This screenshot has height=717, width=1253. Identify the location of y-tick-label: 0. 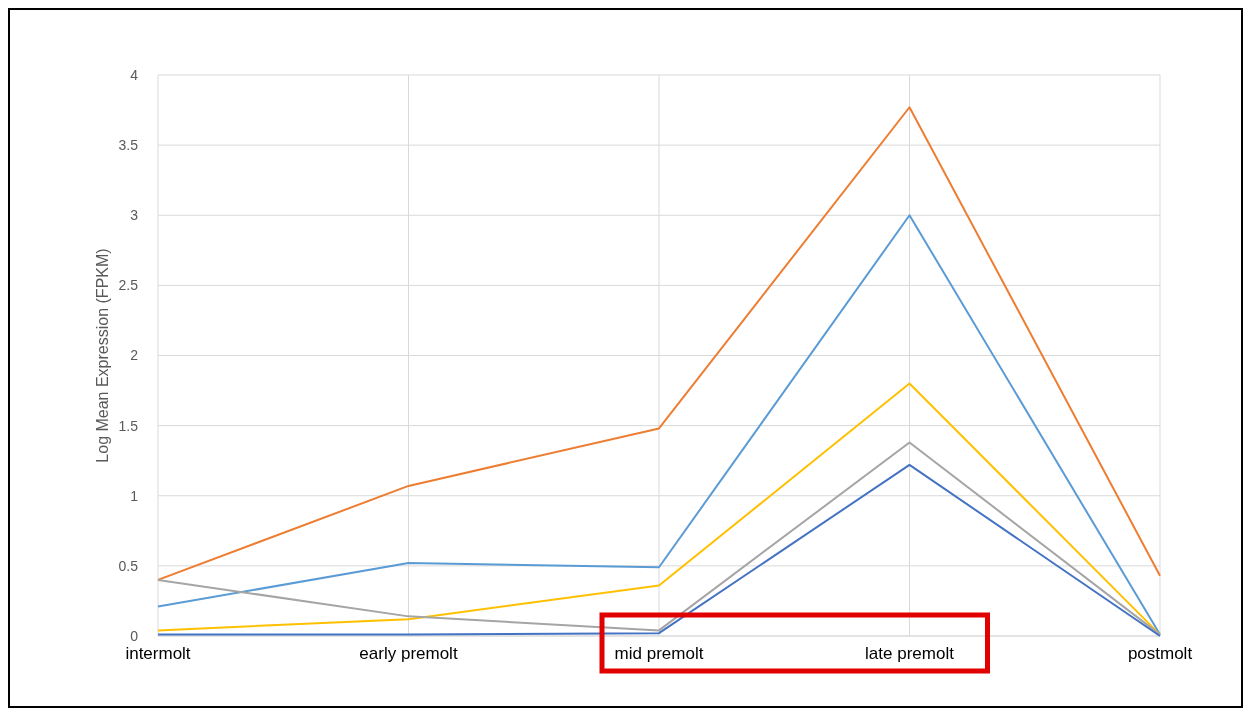
(134, 635).